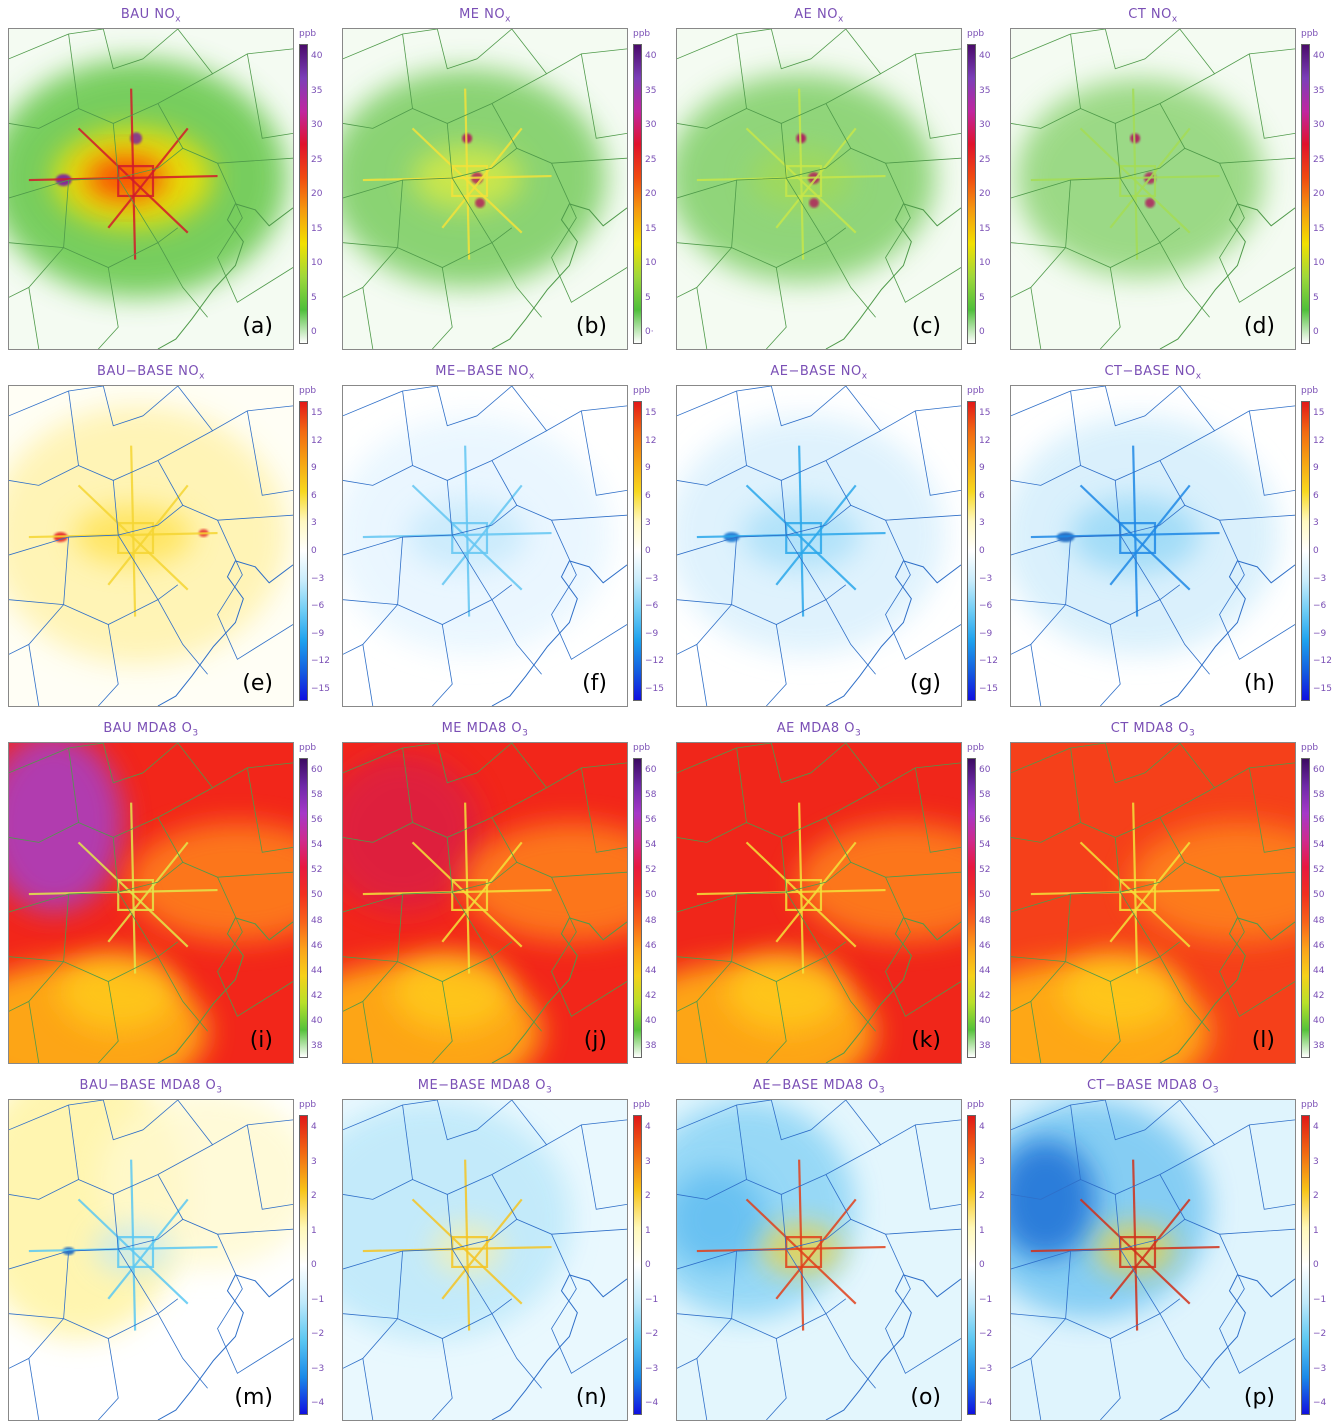  Describe the element at coordinates (317, 995) in the screenshot. I see `colorbar-tick-label: 42` at that location.